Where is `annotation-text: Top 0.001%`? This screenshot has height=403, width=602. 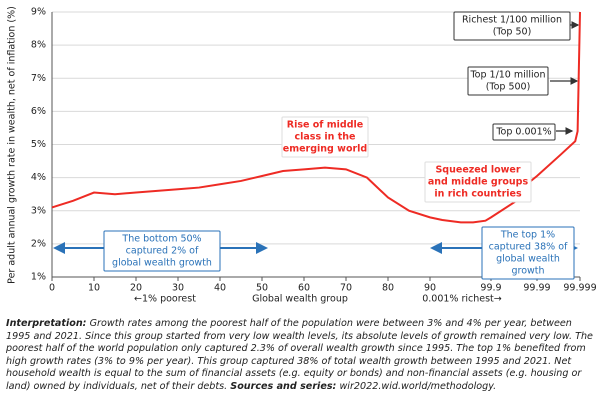
annotation-text: Top 0.001% is located at coordinates (523, 132).